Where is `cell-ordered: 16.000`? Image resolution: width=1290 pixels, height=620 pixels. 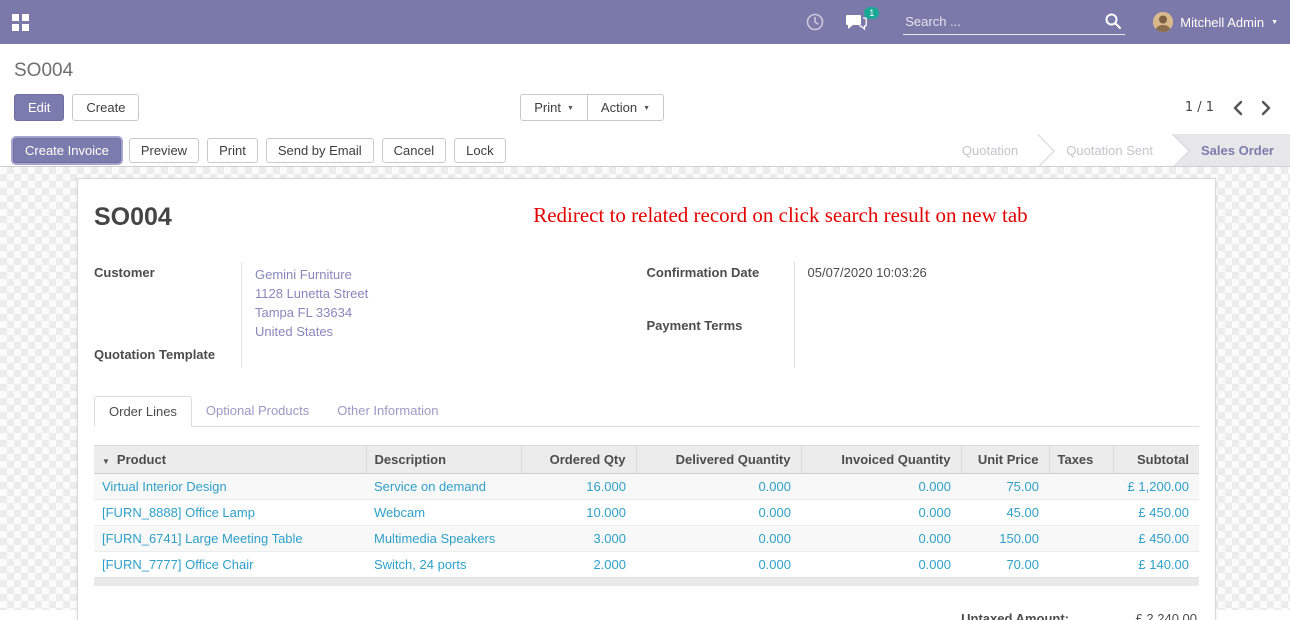 cell-ordered: 16.000 is located at coordinates (578, 486).